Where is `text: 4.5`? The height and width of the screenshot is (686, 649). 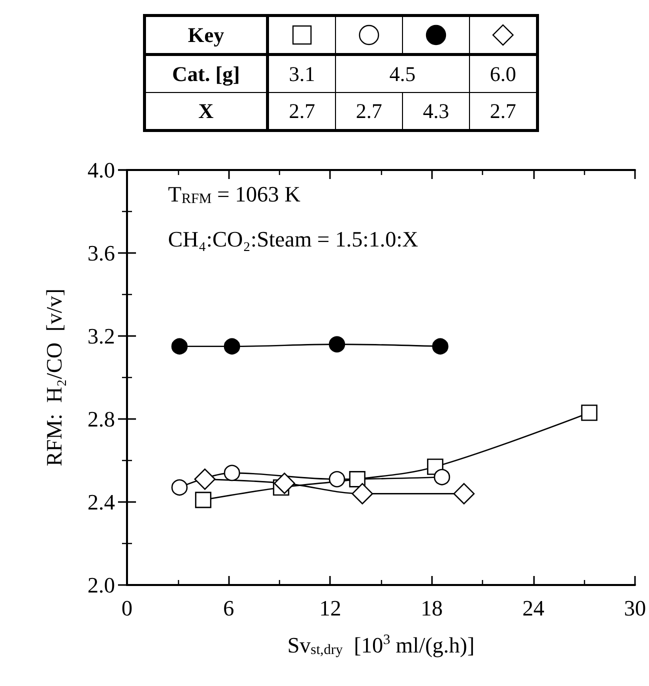 text: 4.5 is located at coordinates (403, 73).